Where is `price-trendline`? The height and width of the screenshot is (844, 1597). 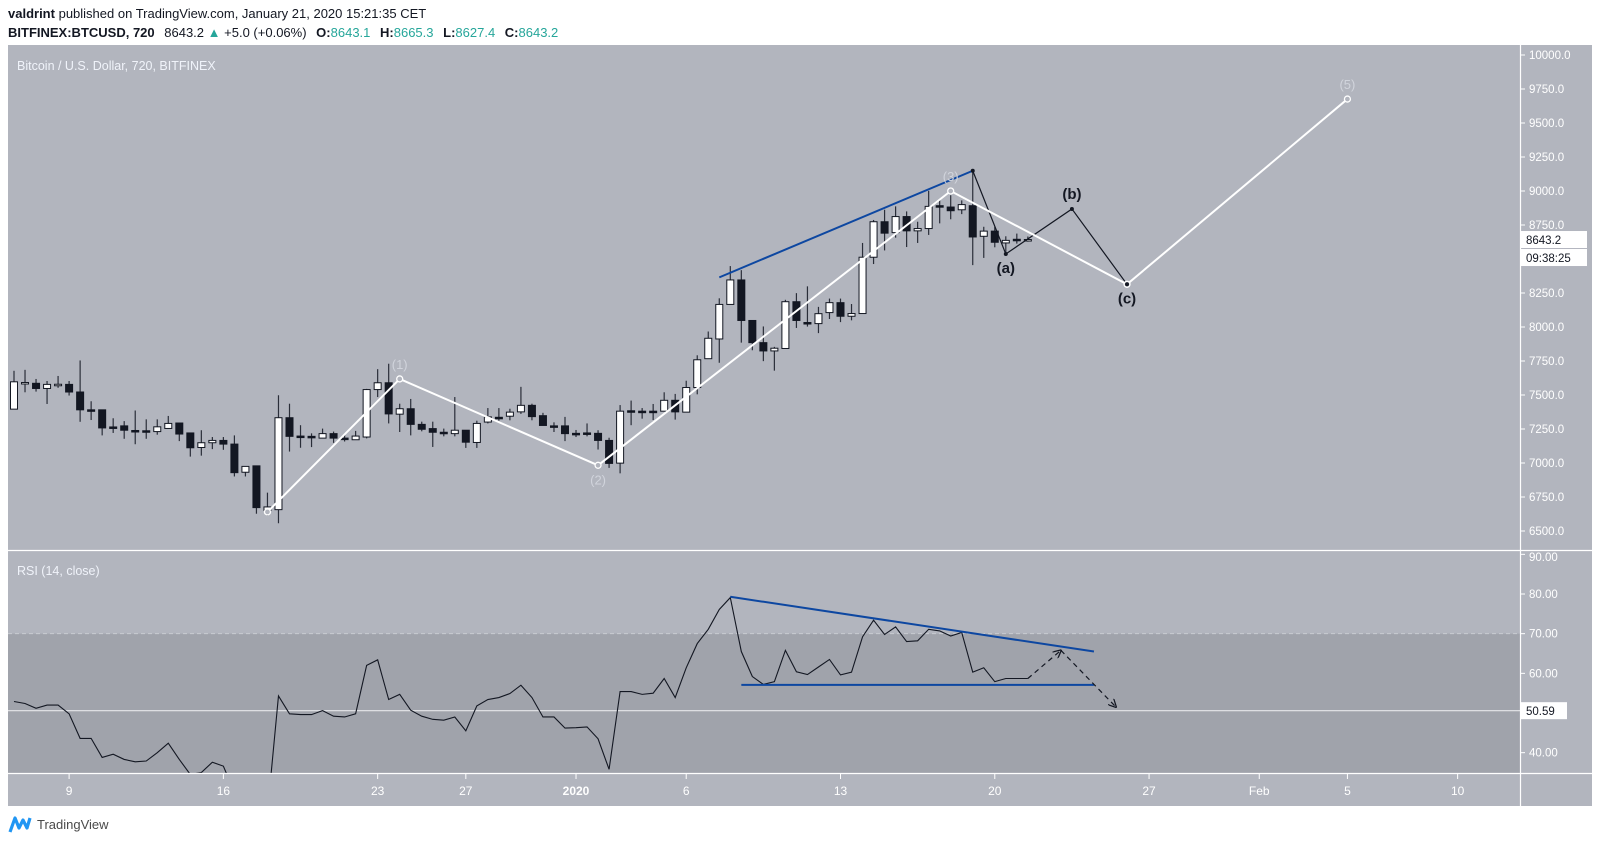 price-trendline is located at coordinates (846, 224).